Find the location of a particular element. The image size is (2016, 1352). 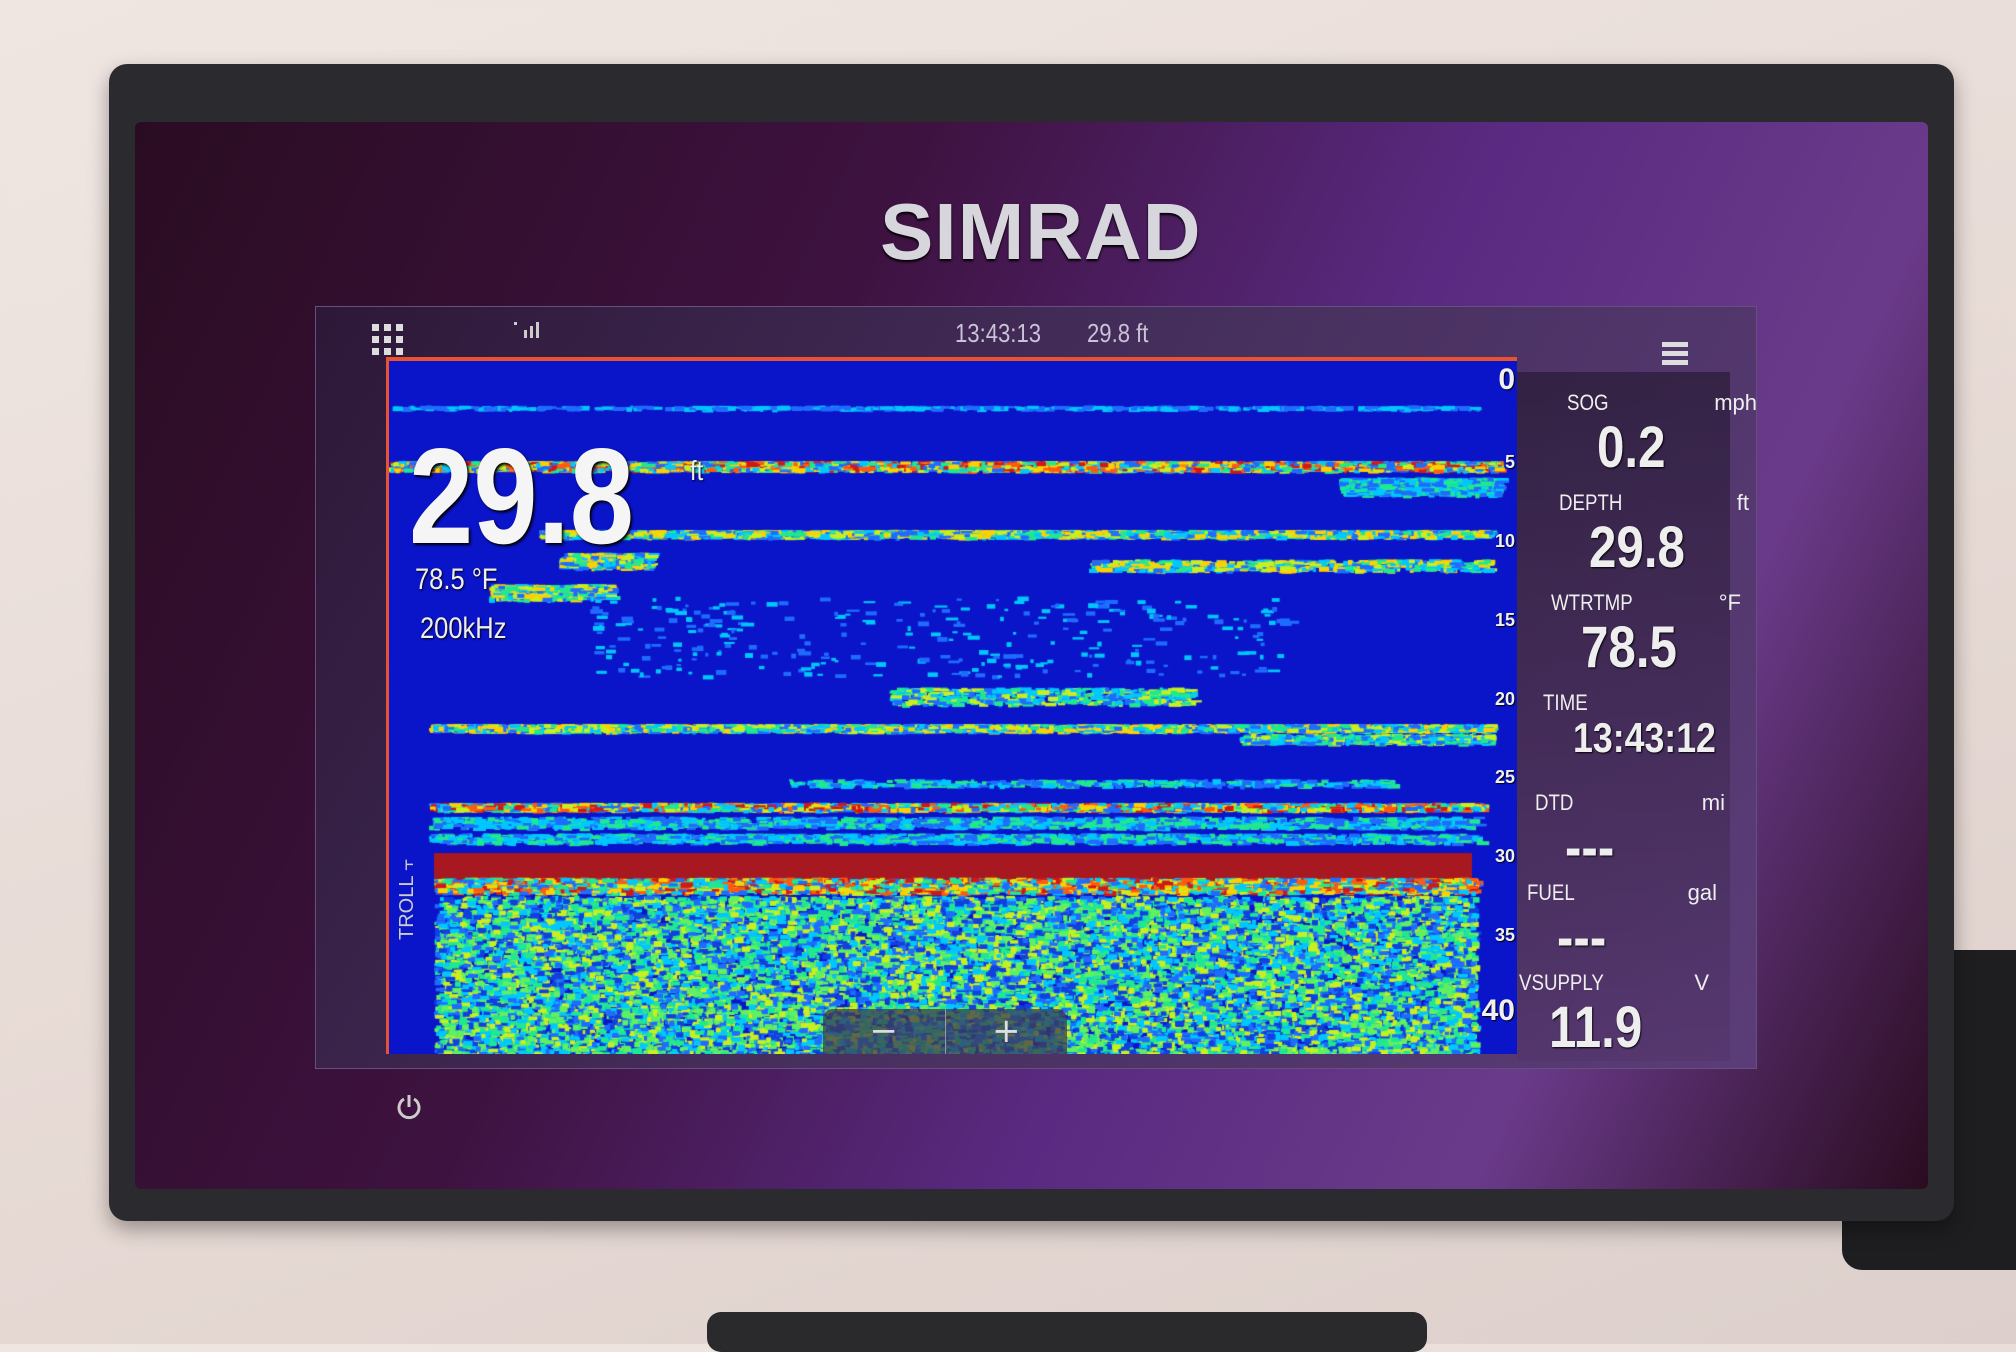

depth-tick: 40 is located at coordinates (1498, 1010).